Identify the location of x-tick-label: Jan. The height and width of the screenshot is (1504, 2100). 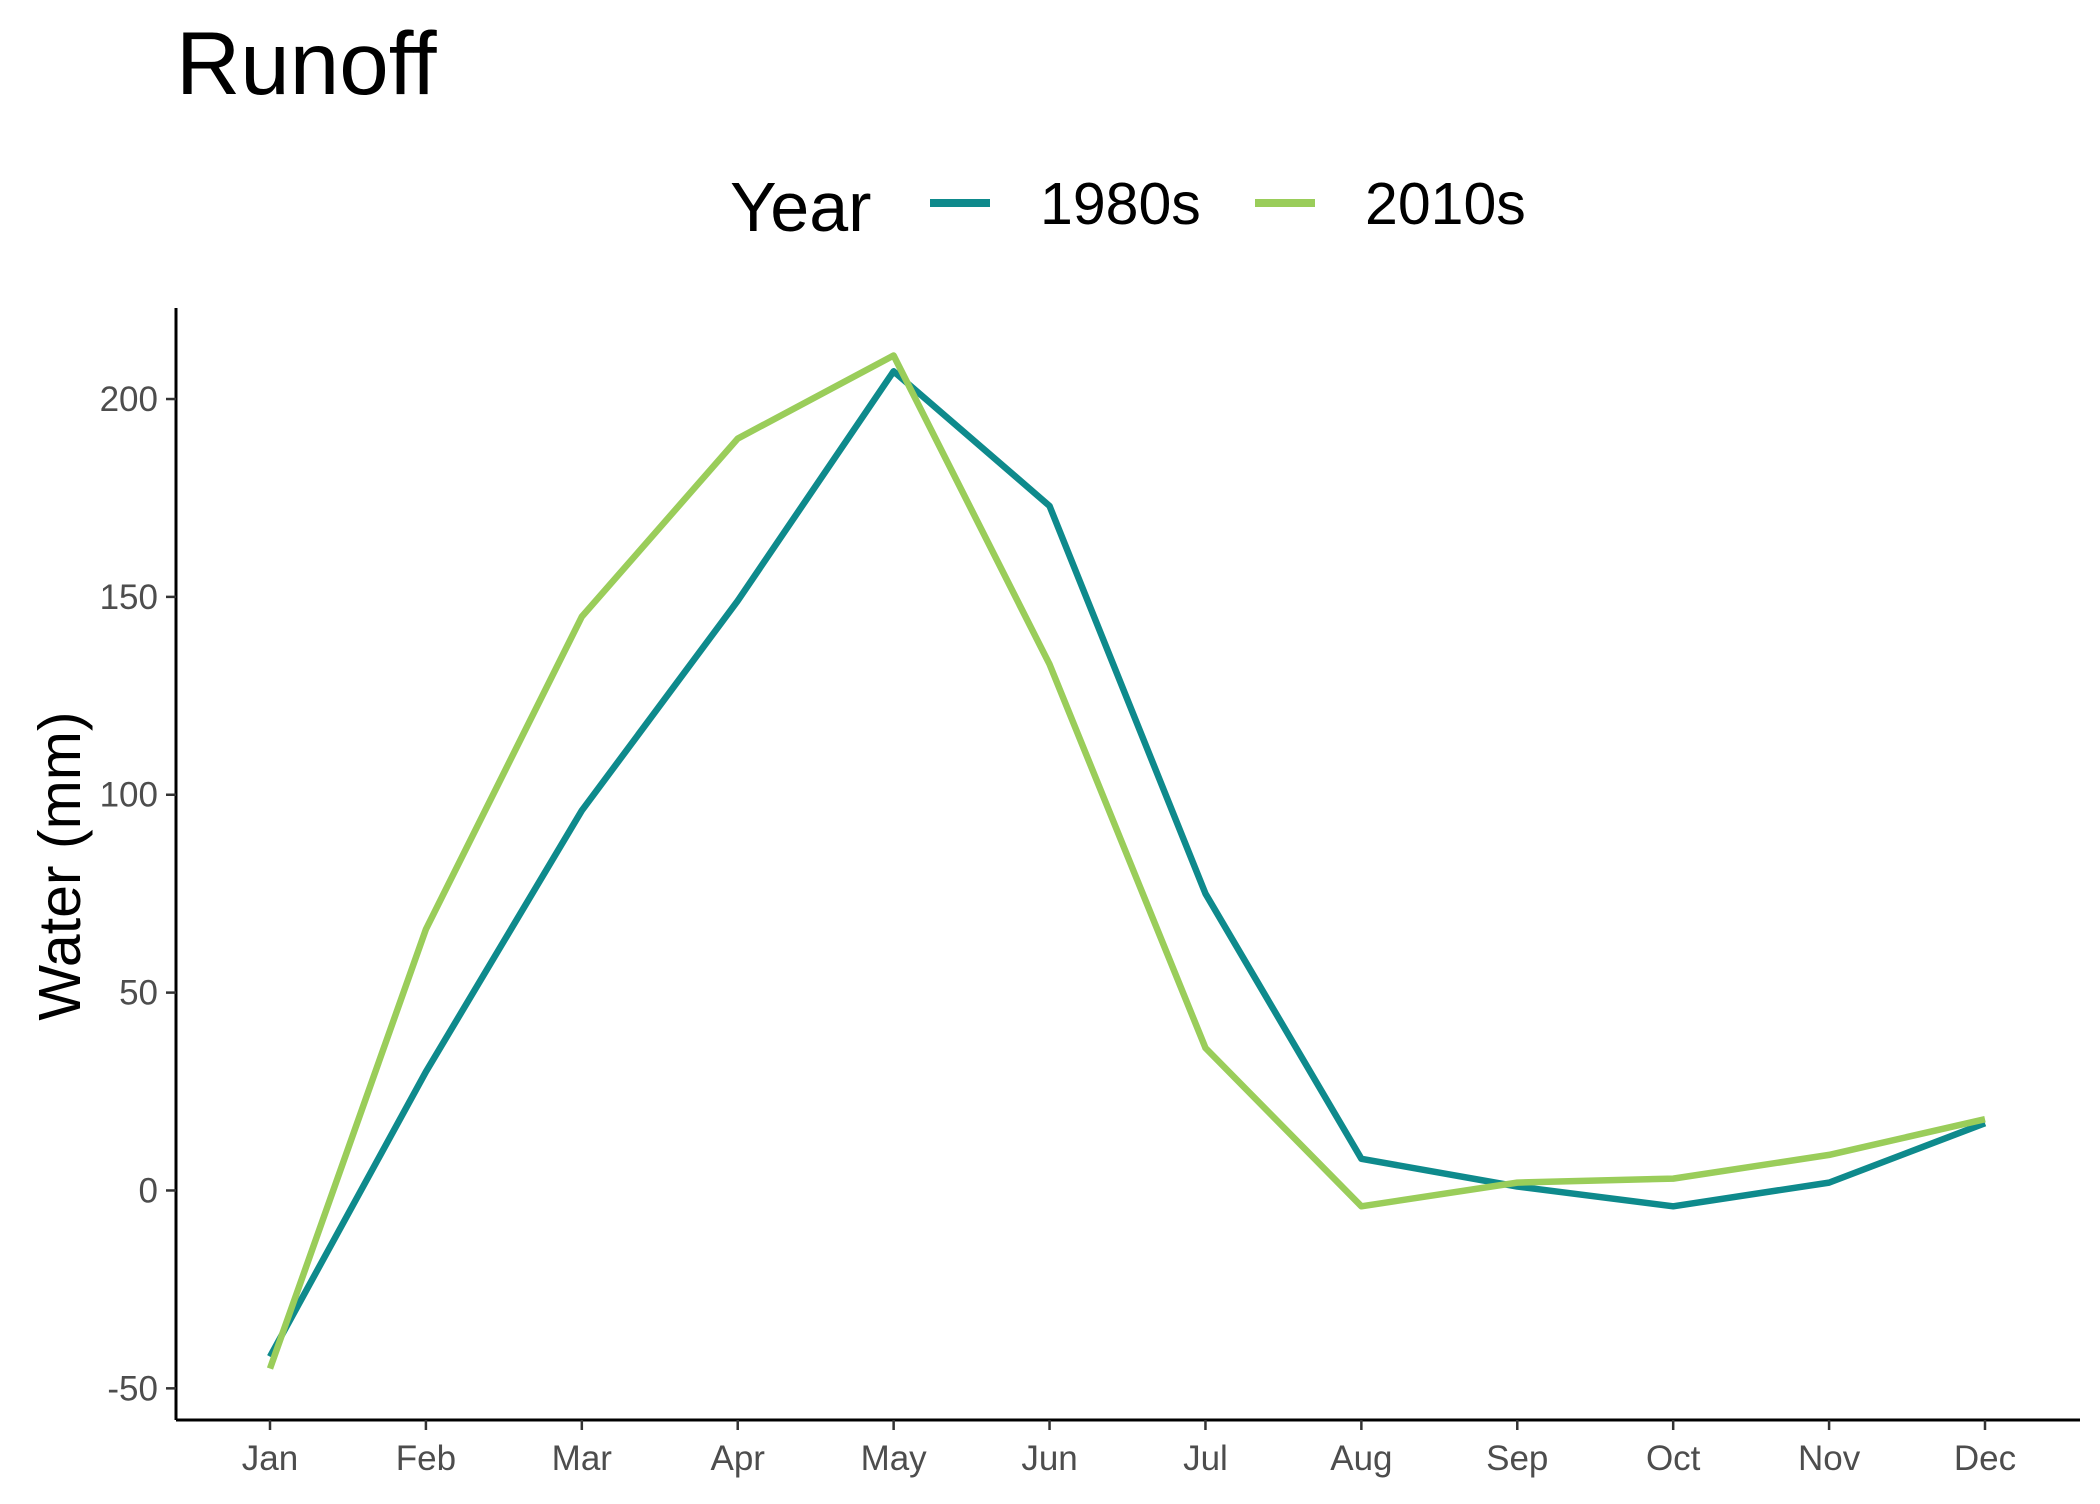
(270, 1458).